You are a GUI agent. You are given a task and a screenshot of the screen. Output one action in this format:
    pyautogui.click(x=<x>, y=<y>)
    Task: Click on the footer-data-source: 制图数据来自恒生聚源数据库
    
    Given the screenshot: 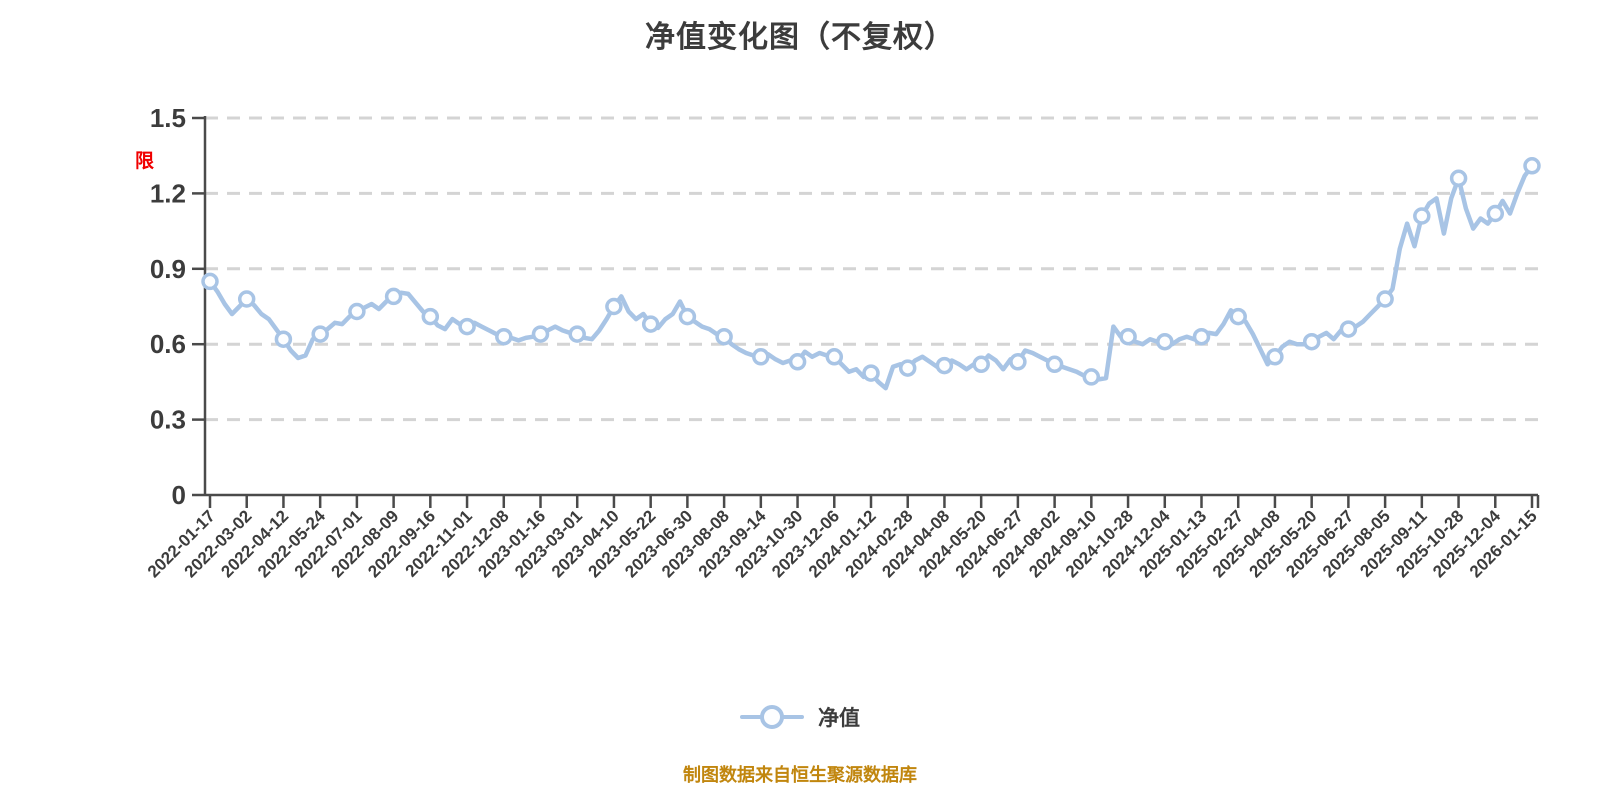 What is the action you would take?
    pyautogui.click(x=800, y=775)
    